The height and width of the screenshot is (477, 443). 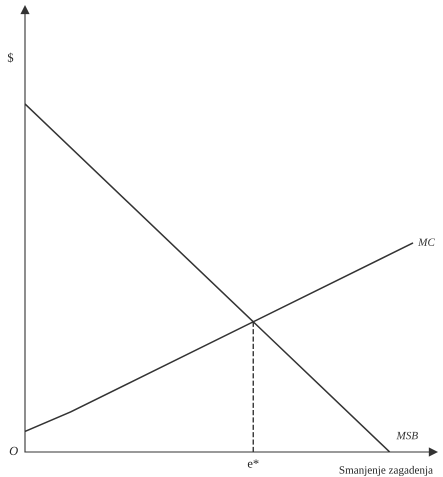 I want to click on series-label: MC, so click(x=426, y=242).